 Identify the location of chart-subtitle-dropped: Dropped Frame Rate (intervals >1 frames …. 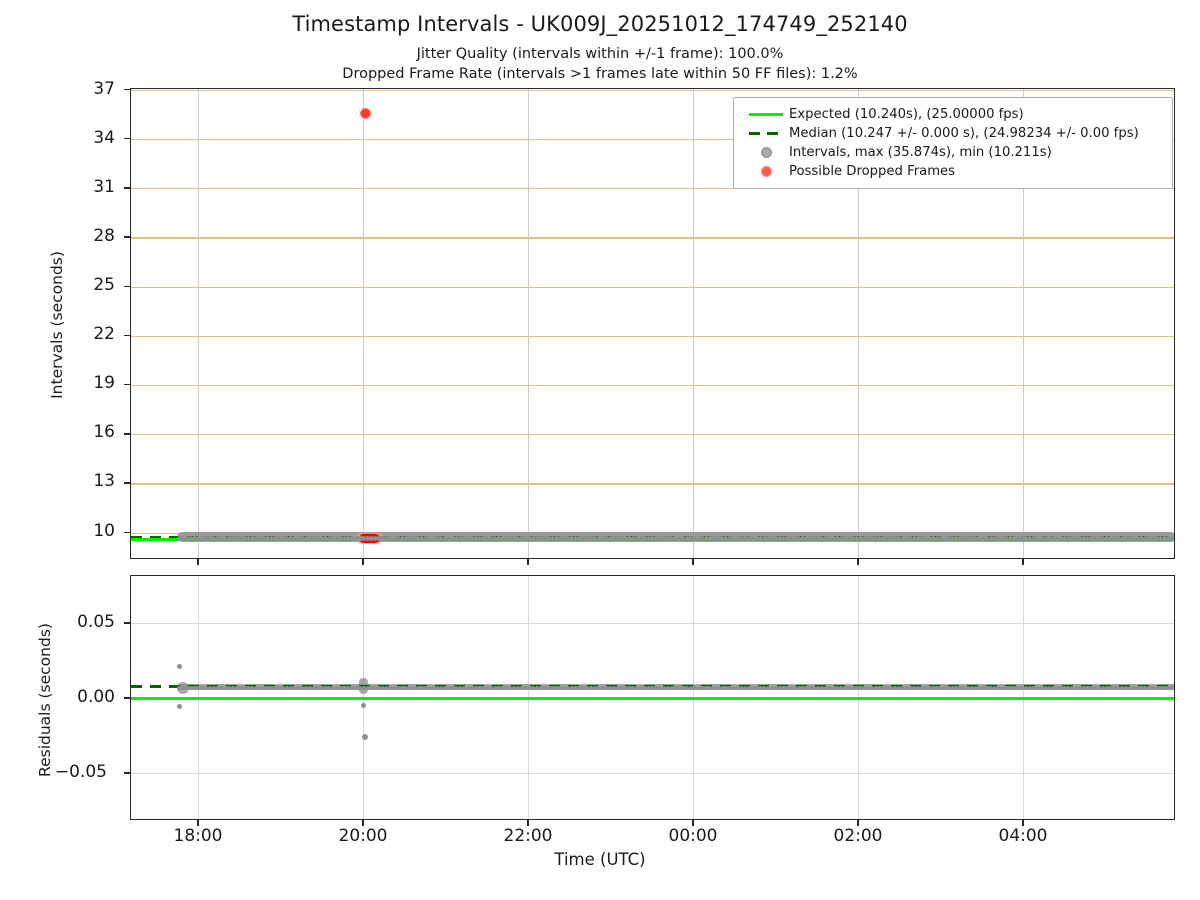
(600, 74).